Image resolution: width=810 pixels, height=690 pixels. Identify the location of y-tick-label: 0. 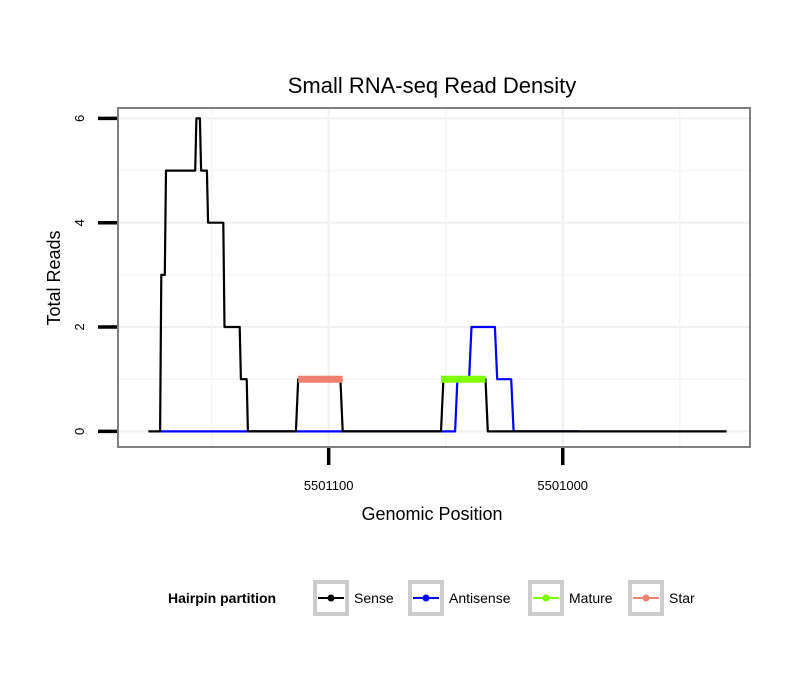
(79, 431).